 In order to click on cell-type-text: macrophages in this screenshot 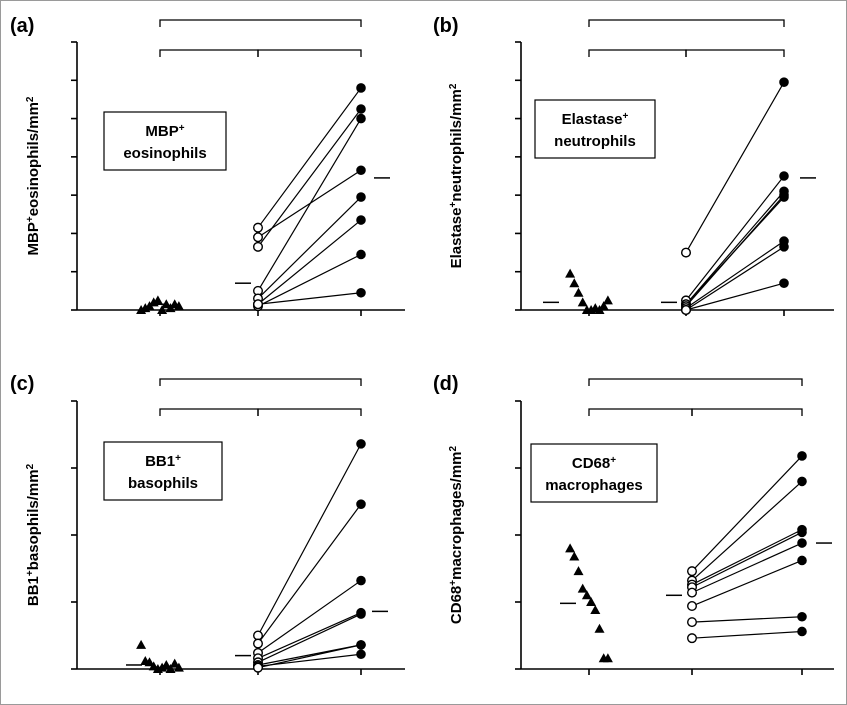, I will do `click(594, 485)`.